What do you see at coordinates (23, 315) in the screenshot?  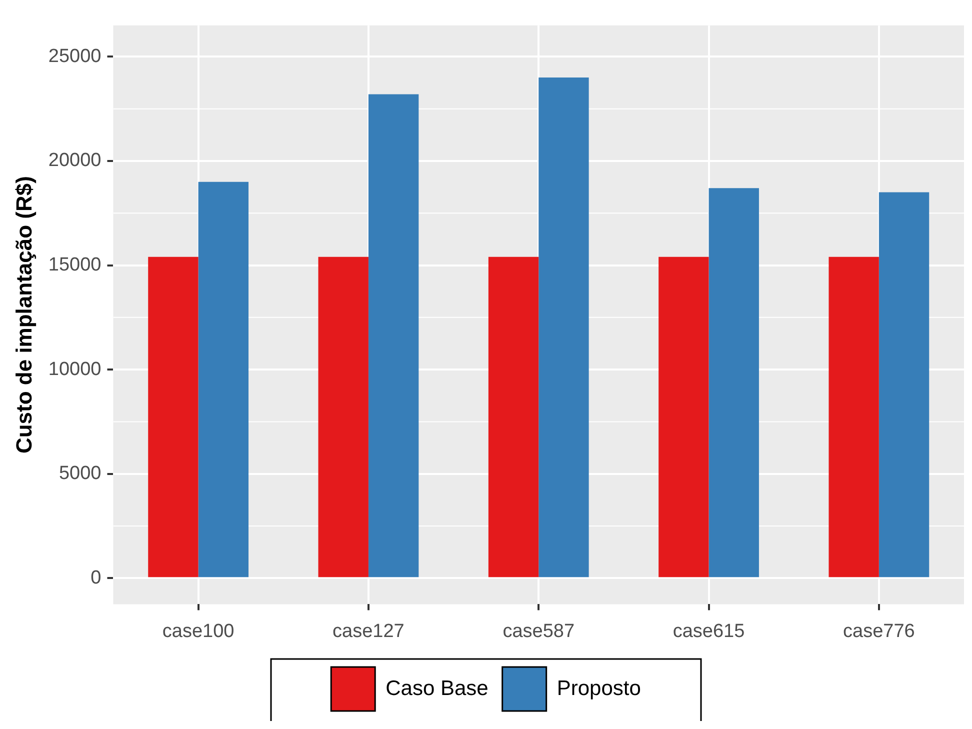 I see `y-axis-title: Custo de implantação (R$)` at bounding box center [23, 315].